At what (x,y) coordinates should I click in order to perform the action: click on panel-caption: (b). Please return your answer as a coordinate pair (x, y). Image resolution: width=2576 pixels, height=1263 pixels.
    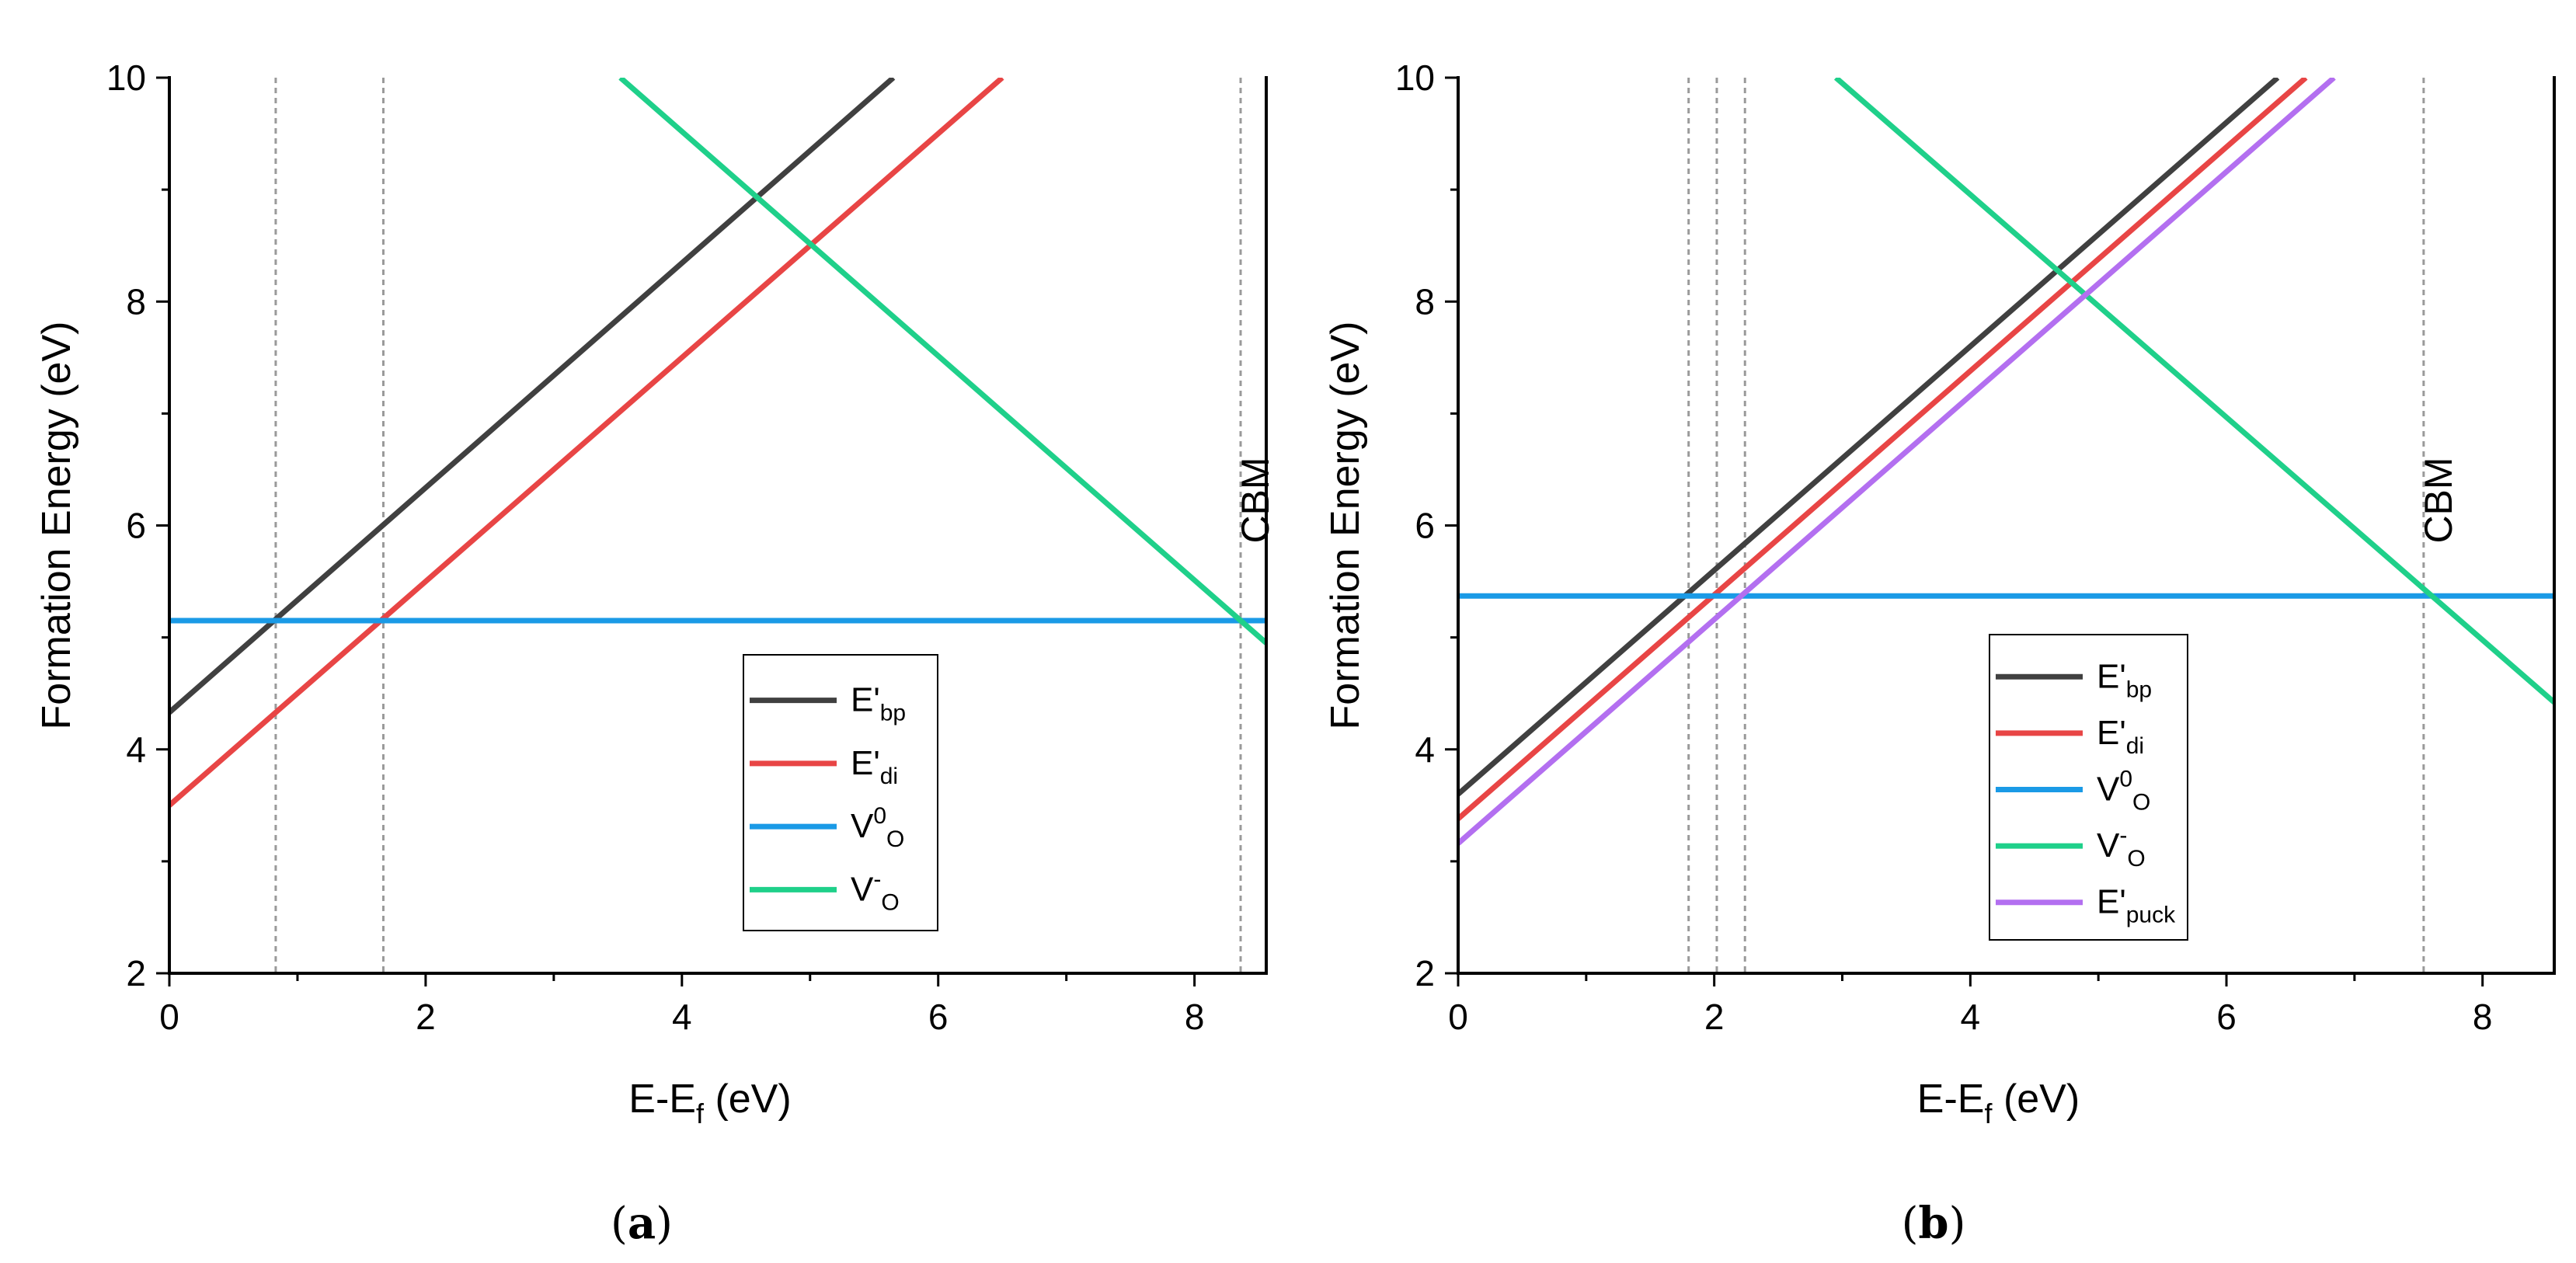
    Looking at the image, I should click on (1934, 1223).